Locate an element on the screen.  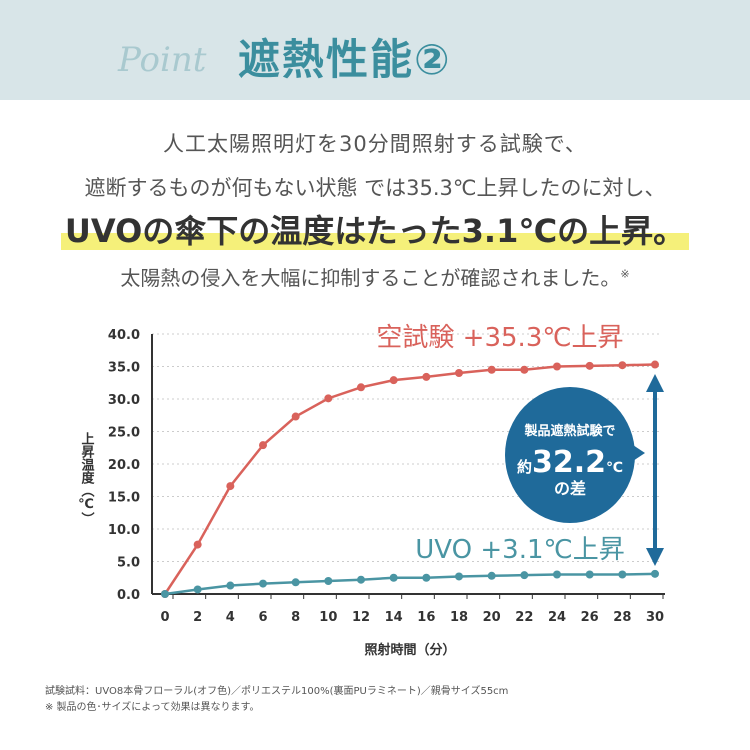
series-label-uvo: UVO +3.1℃上昇 is located at coordinates (519, 550).